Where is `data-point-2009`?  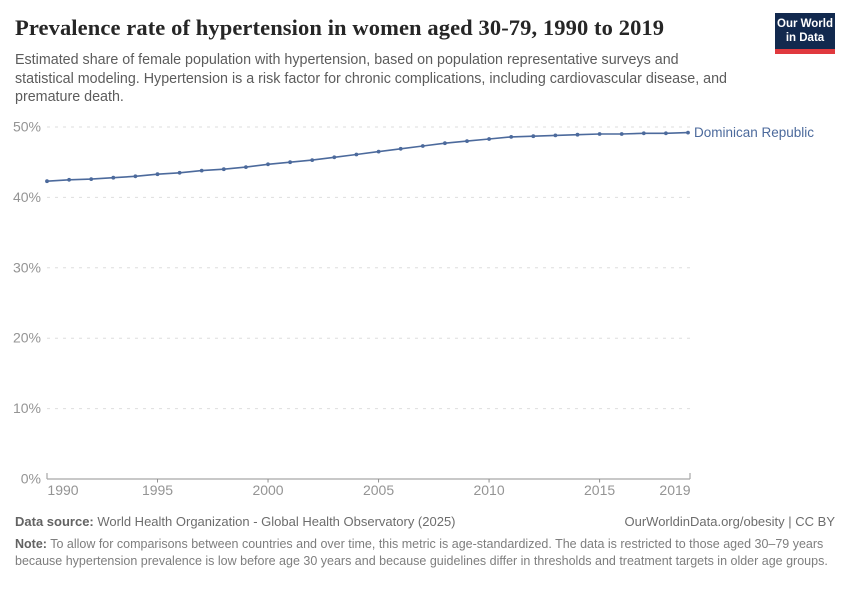 data-point-2009 is located at coordinates (467, 141).